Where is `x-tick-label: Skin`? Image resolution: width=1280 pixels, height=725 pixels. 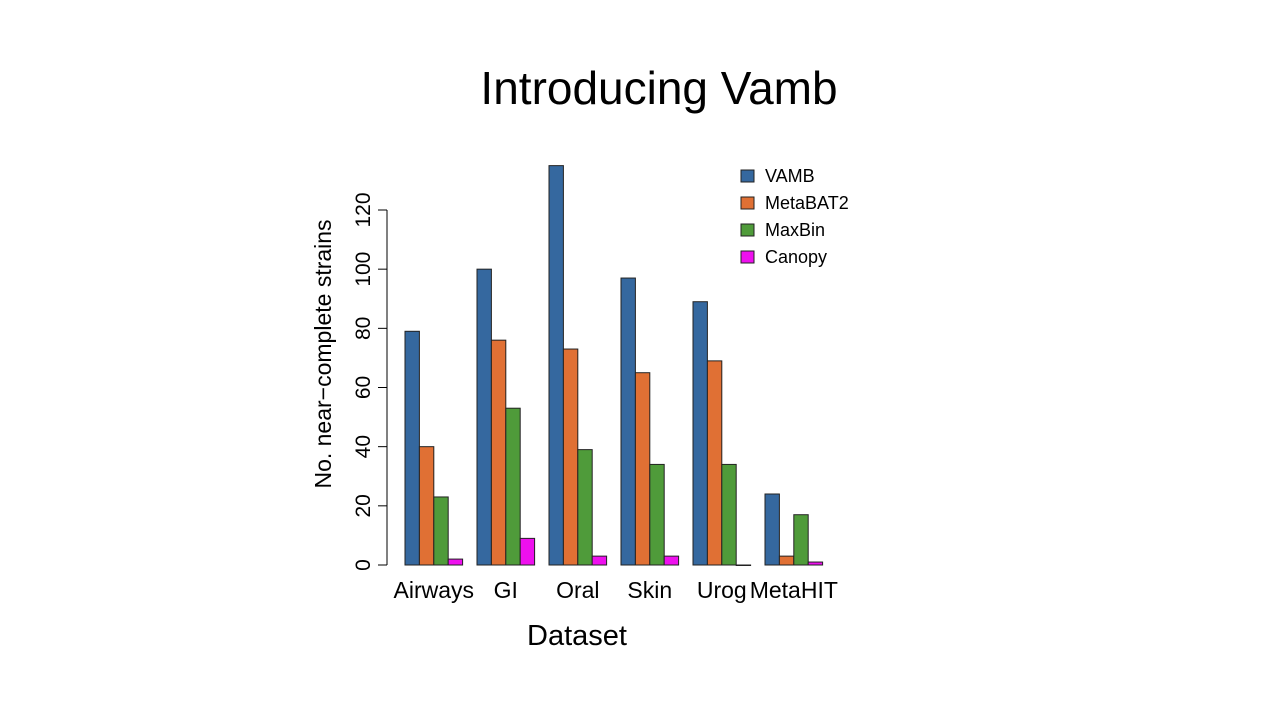 x-tick-label: Skin is located at coordinates (649, 590).